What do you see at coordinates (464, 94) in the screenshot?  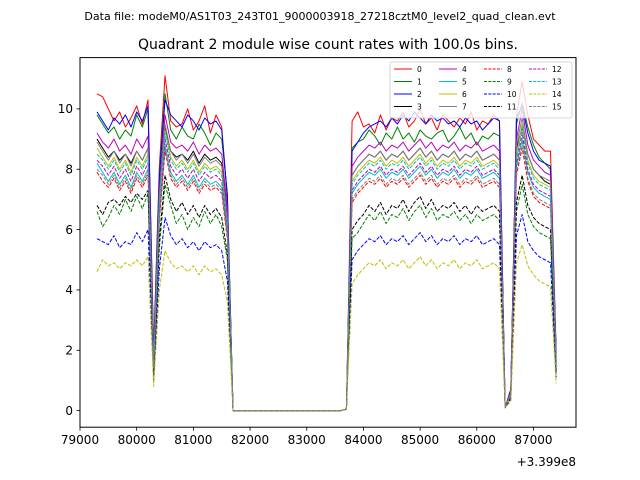 I see `legend-label-6: 6` at bounding box center [464, 94].